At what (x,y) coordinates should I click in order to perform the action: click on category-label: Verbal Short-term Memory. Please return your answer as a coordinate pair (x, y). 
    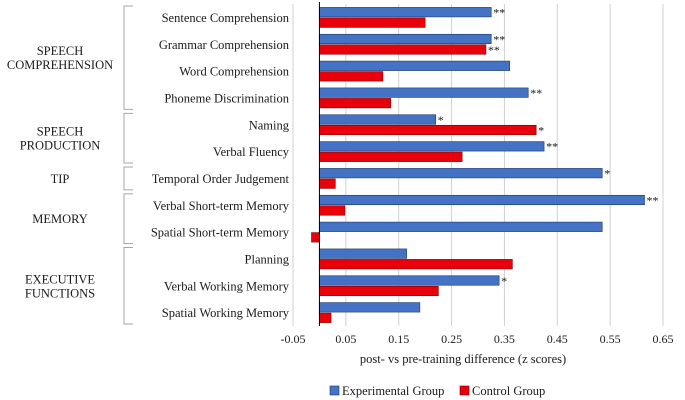
    Looking at the image, I should click on (221, 206).